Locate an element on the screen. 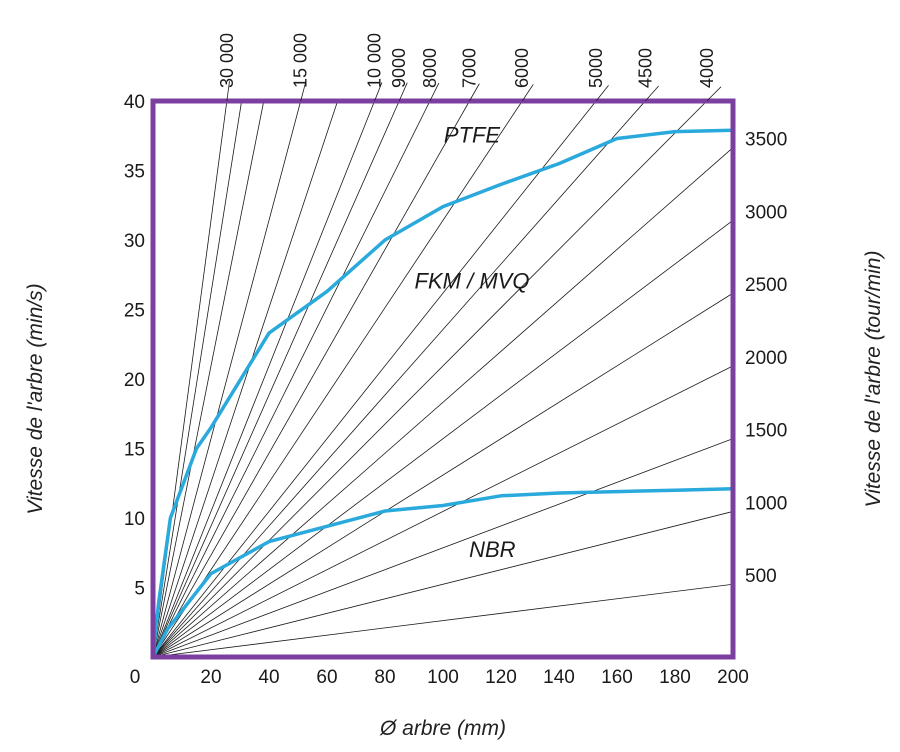 Image resolution: width=900 pixels, height=752 pixels. y-tick-label-5: 5 is located at coordinates (139, 589).